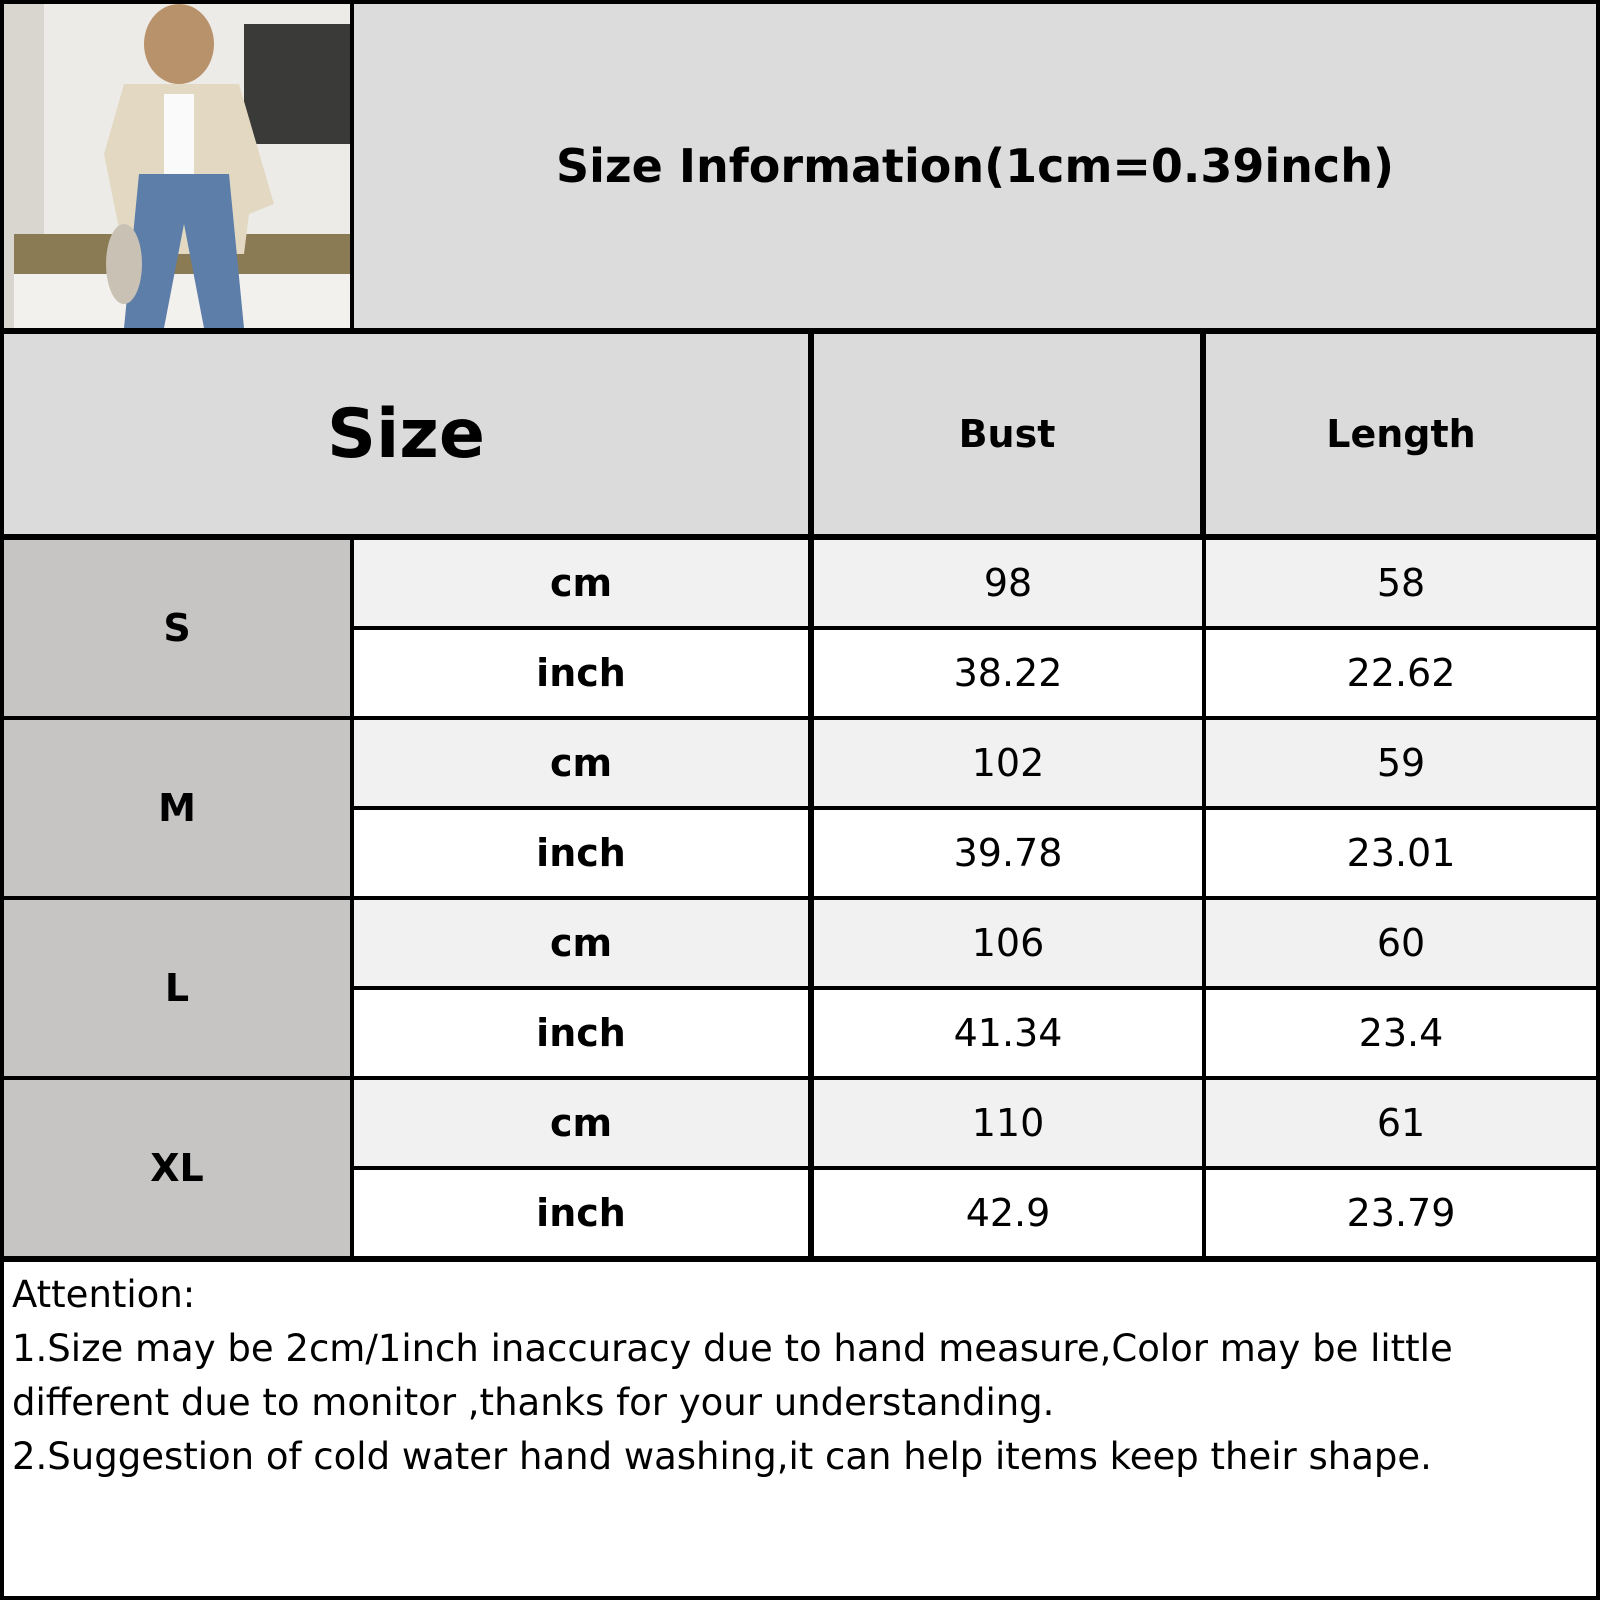 This screenshot has height=1600, width=1600. I want to click on bust-value: 98, so click(1008, 583).